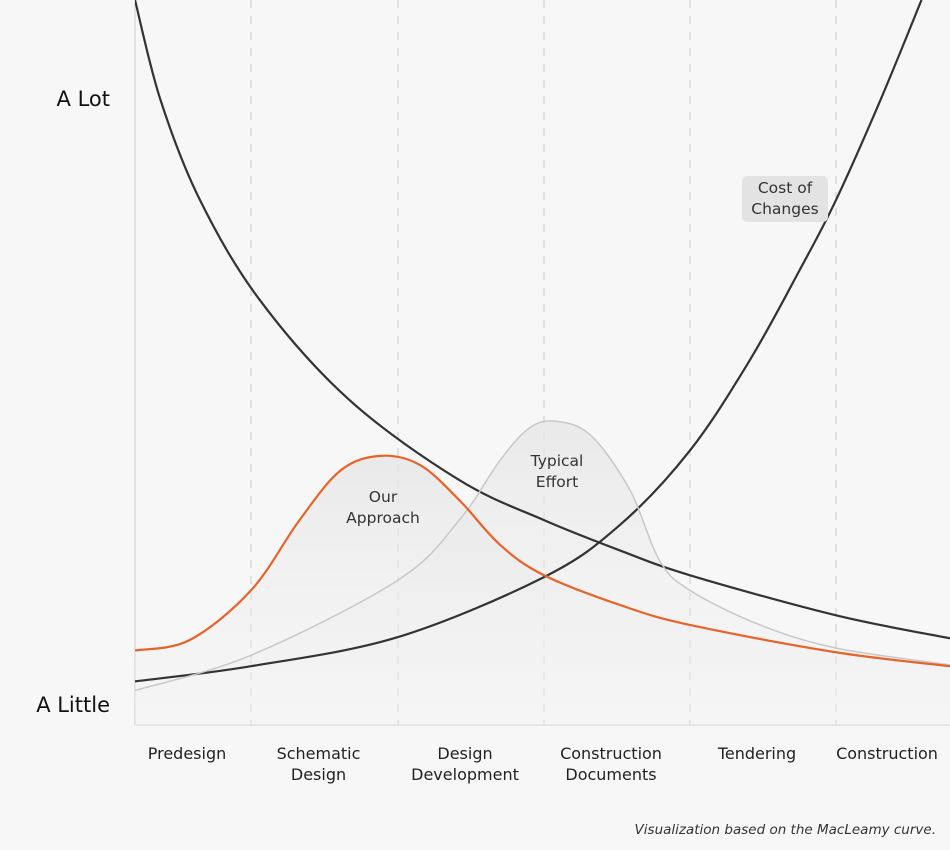 The height and width of the screenshot is (850, 950). Describe the element at coordinates (318, 764) in the screenshot. I see `x-tick-label: Schematic Design` at that location.